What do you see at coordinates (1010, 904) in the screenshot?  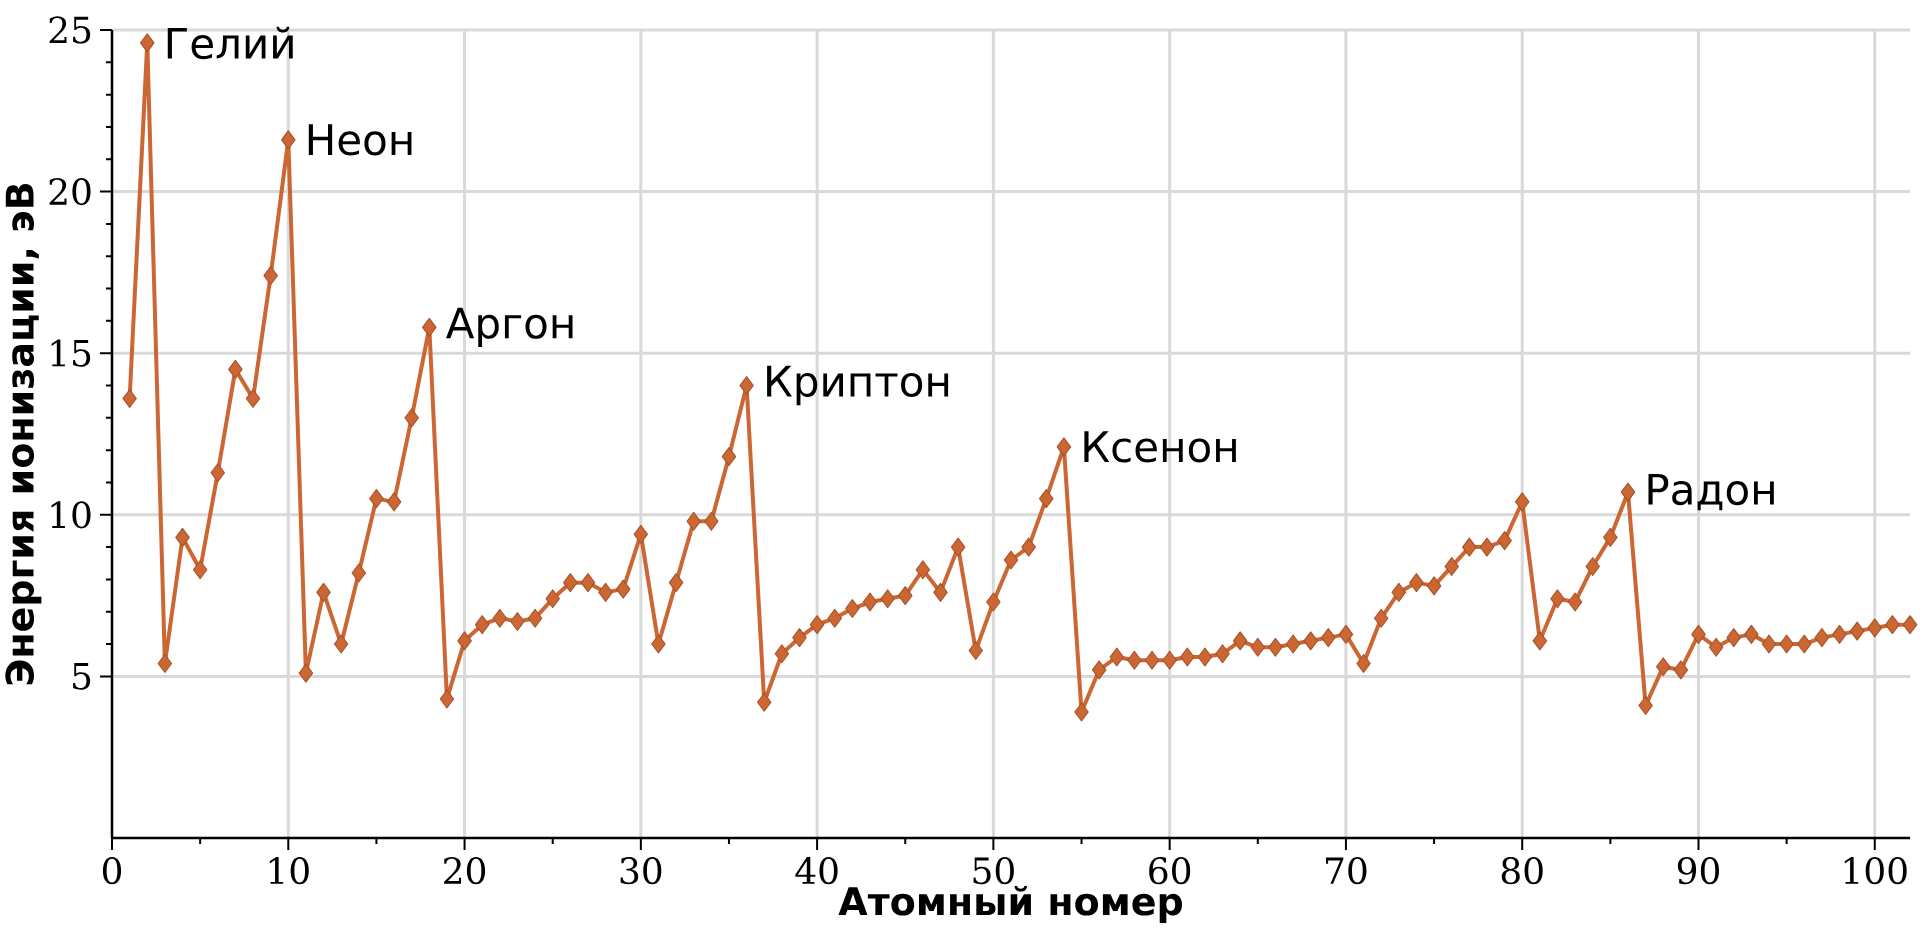 I see `x-axis-title: Атомный номер` at bounding box center [1010, 904].